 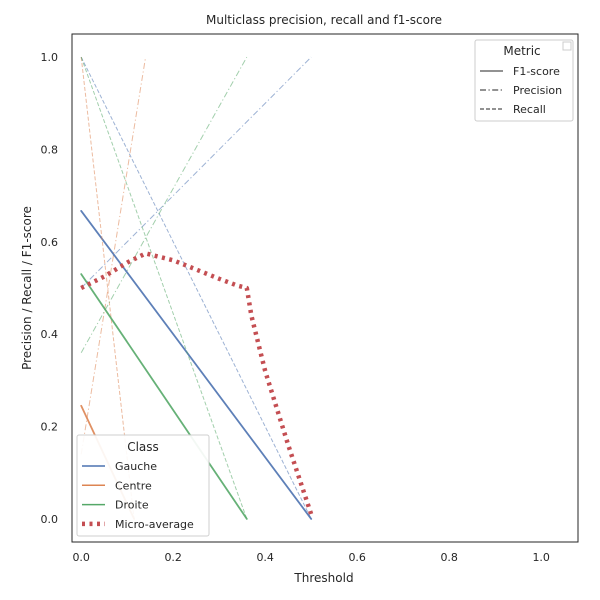 I want to click on legend-metric-frame, so click(x=524, y=80).